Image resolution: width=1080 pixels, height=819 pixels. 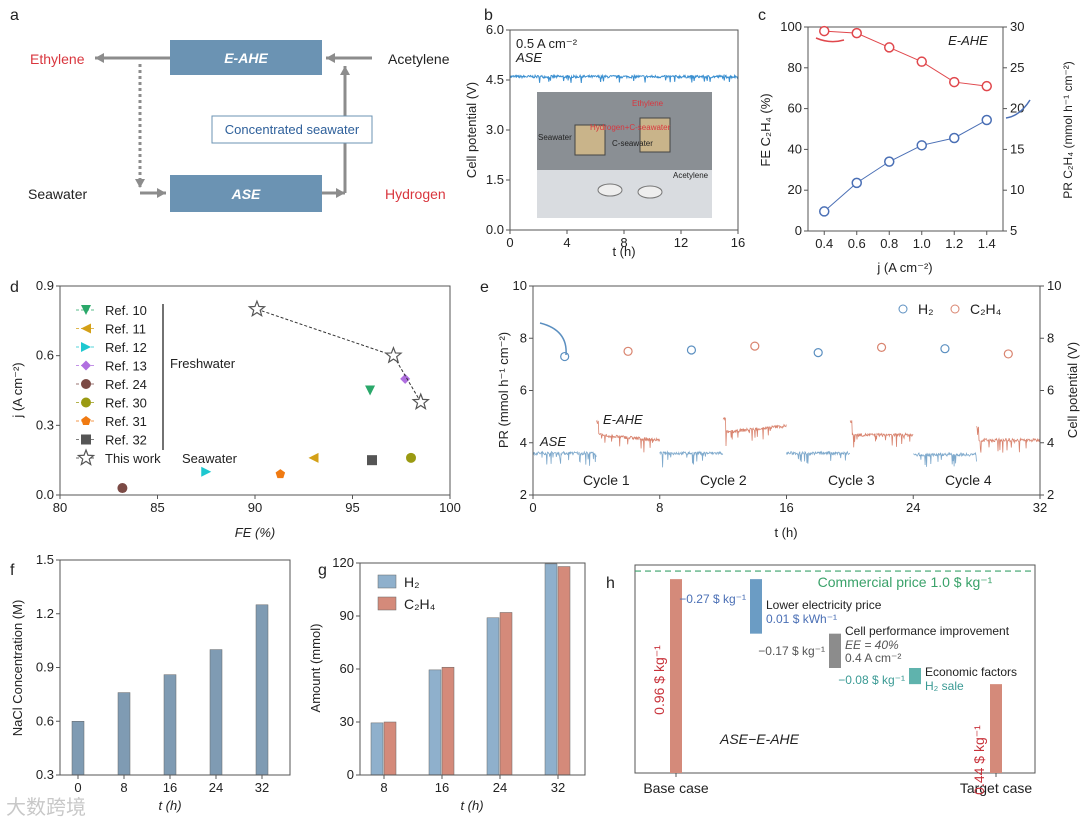 I want to click on legend-label: This work, so click(x=133, y=458).